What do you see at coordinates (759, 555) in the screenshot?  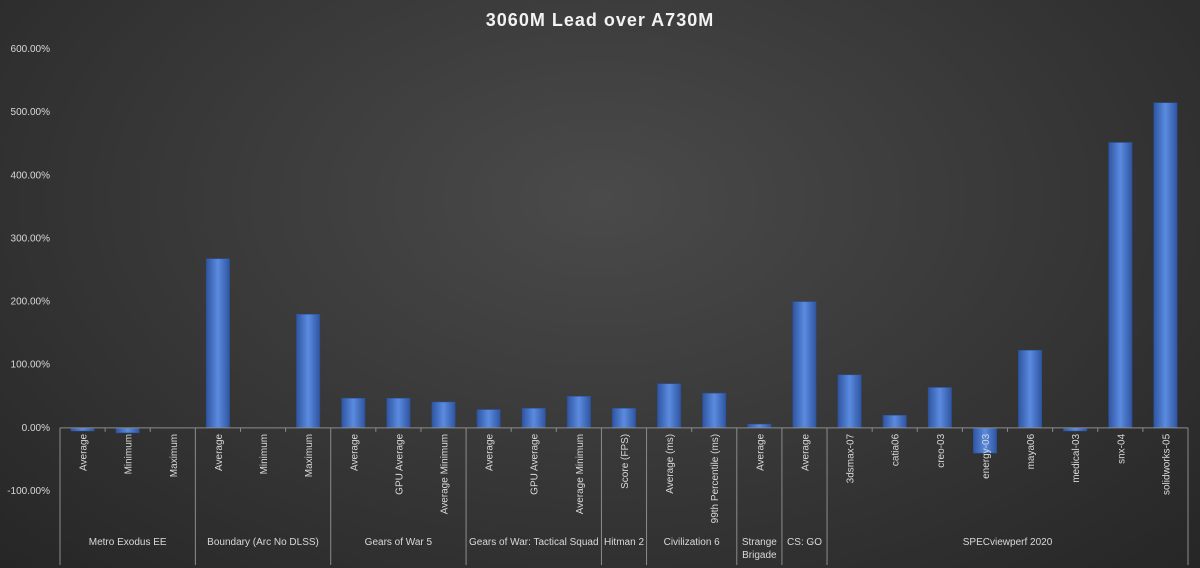 I see `group-label: Brigade` at bounding box center [759, 555].